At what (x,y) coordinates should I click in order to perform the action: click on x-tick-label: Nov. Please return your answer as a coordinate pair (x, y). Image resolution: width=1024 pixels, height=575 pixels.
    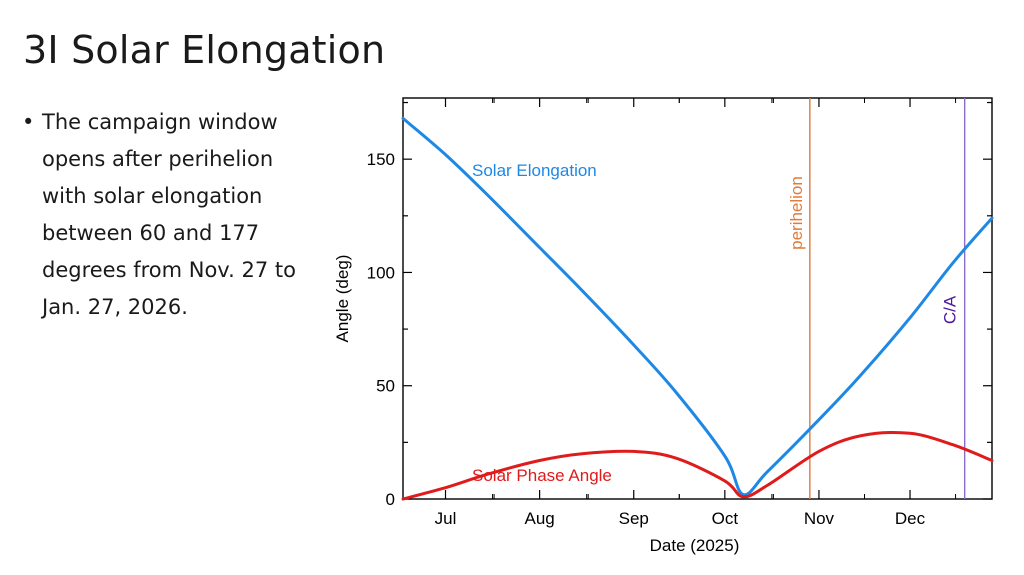
    Looking at the image, I should click on (819, 518).